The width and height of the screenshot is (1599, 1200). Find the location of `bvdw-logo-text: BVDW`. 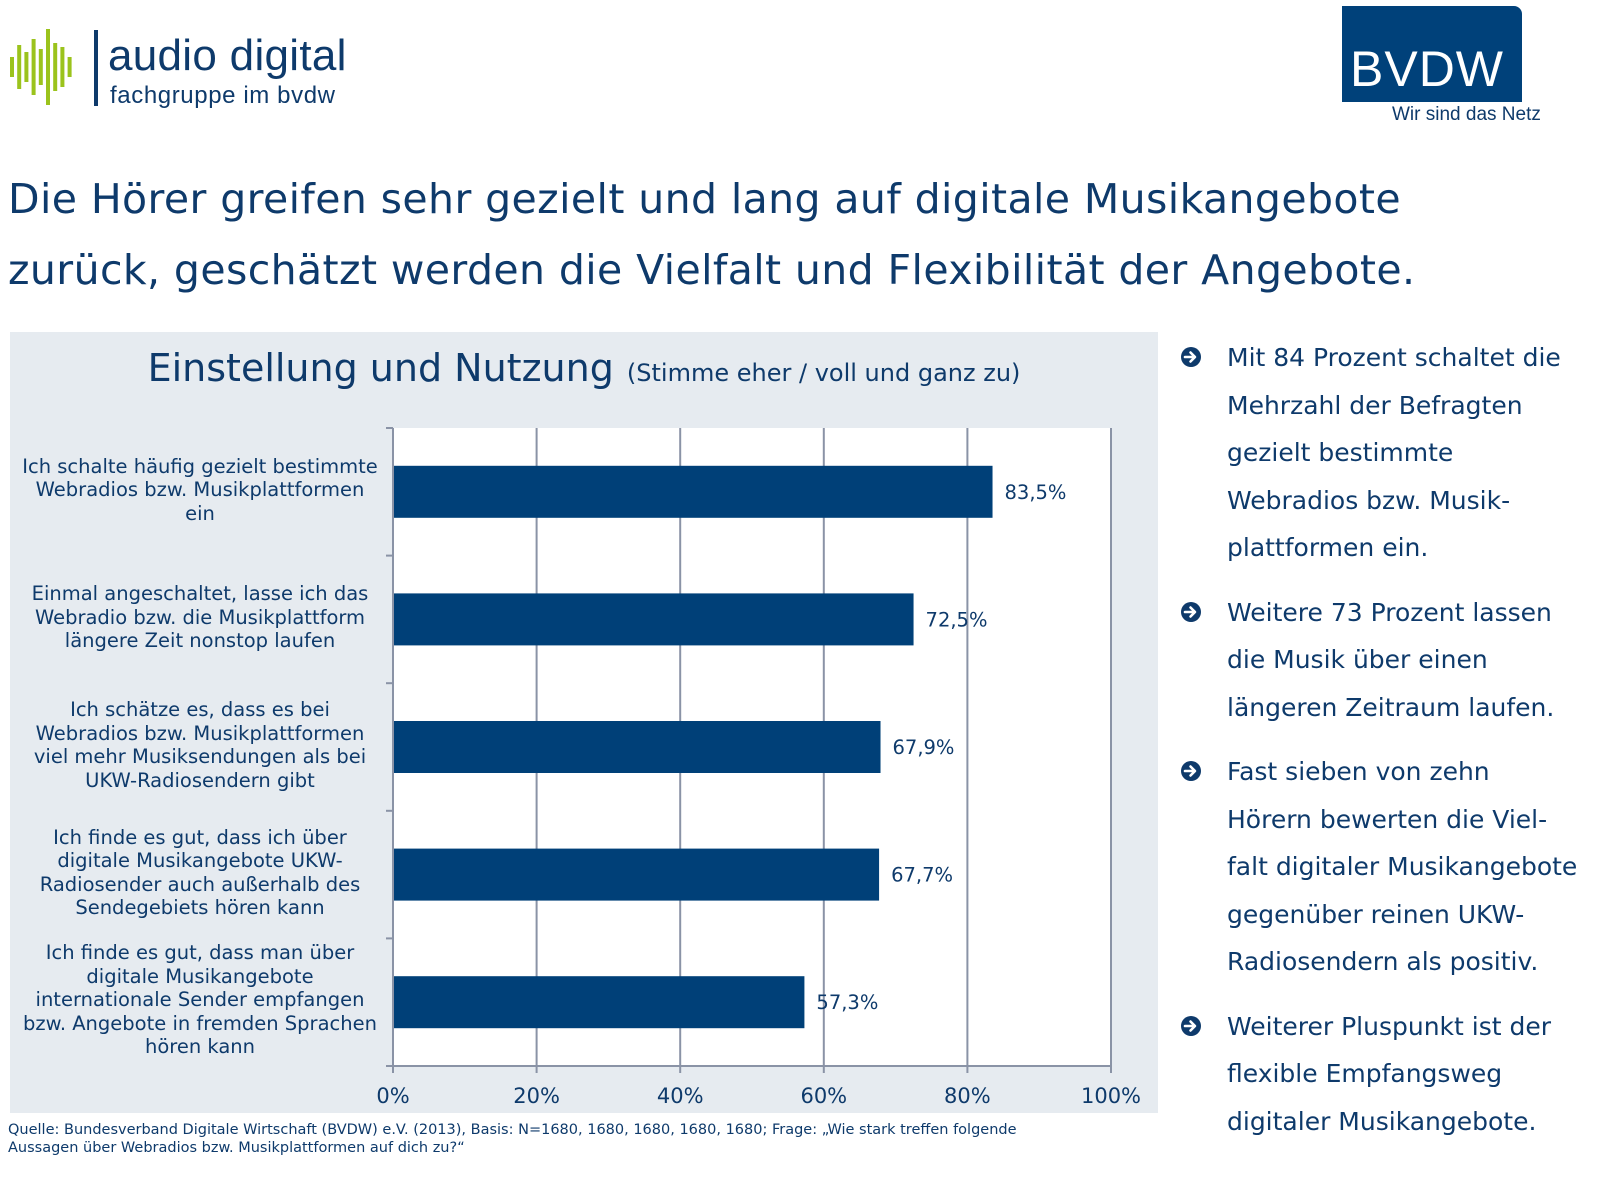

bvdw-logo-text: BVDW is located at coordinates (1427, 69).